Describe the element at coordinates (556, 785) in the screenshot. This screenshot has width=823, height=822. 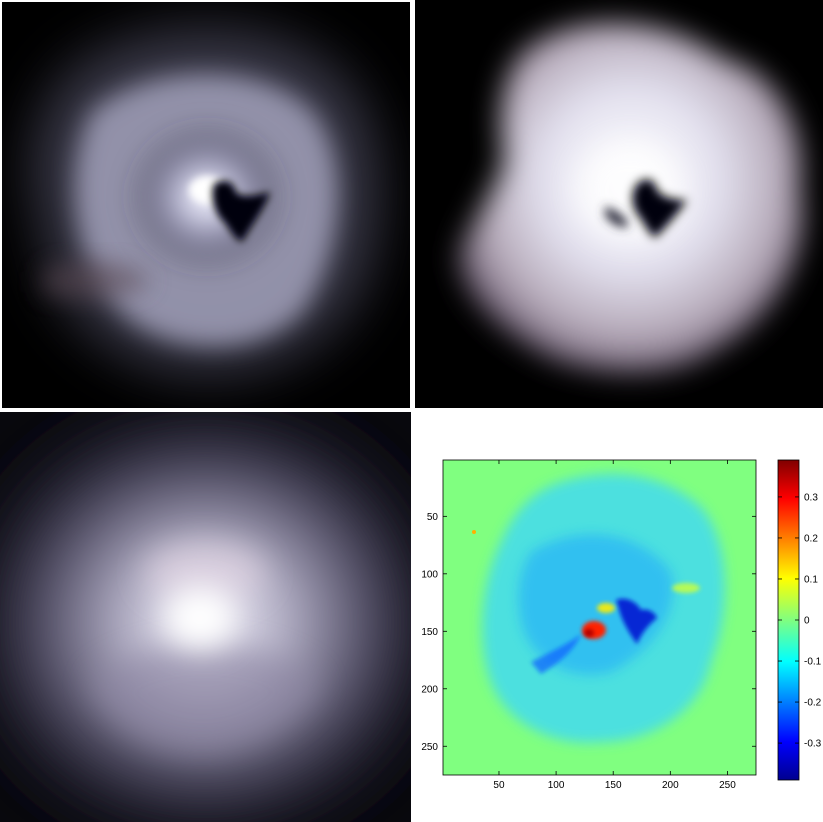
I see `x-tick-label: 100` at that location.